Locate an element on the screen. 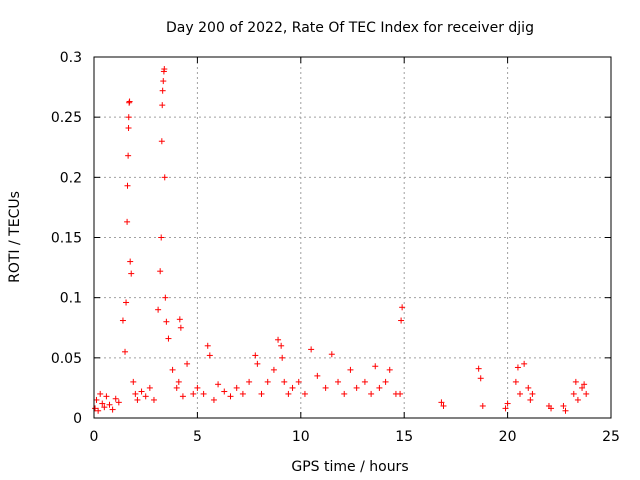 The width and height of the screenshot is (640, 480). y-tick-label: 0.2 is located at coordinates (71, 178).